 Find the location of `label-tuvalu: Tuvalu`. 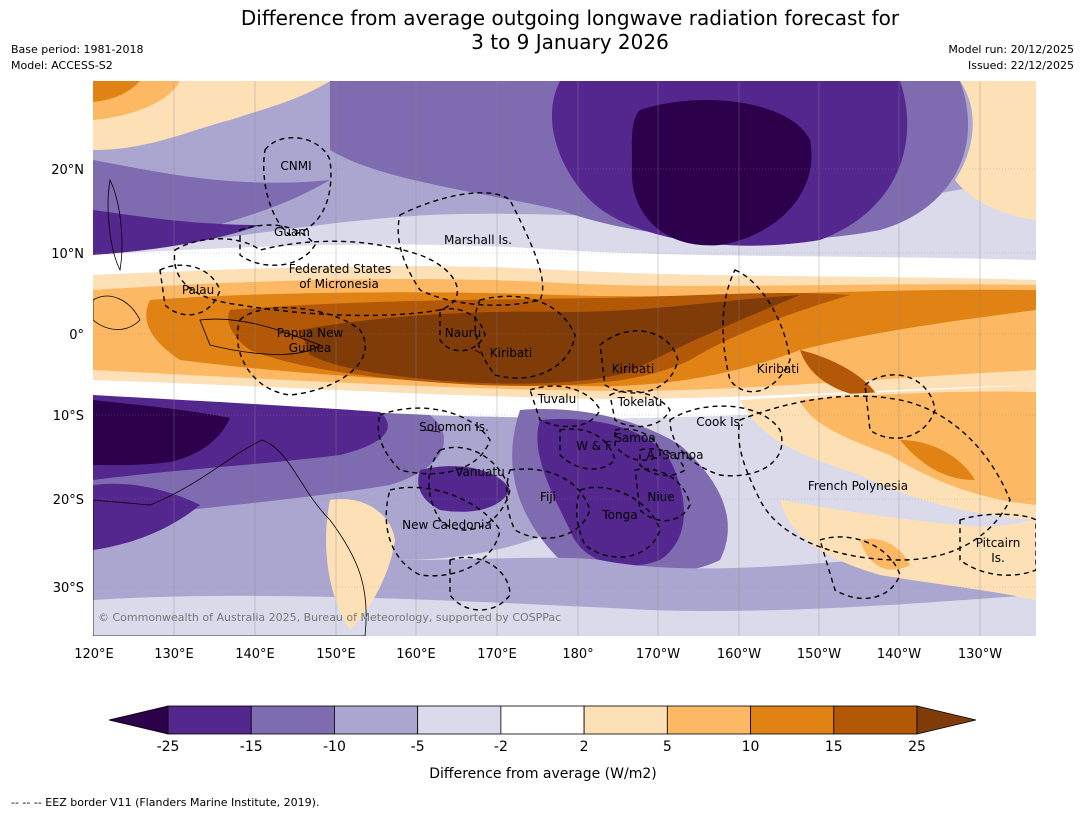

label-tuvalu: Tuvalu is located at coordinates (557, 399).